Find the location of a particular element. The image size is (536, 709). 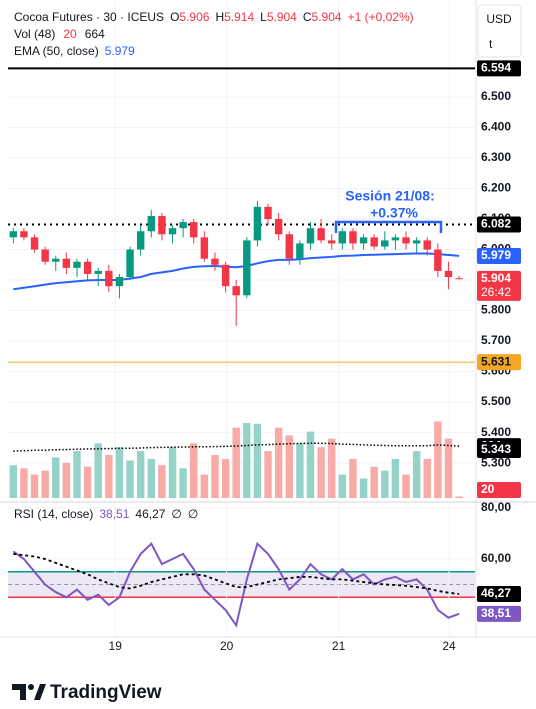

open-value: 5.906 is located at coordinates (194, 17).